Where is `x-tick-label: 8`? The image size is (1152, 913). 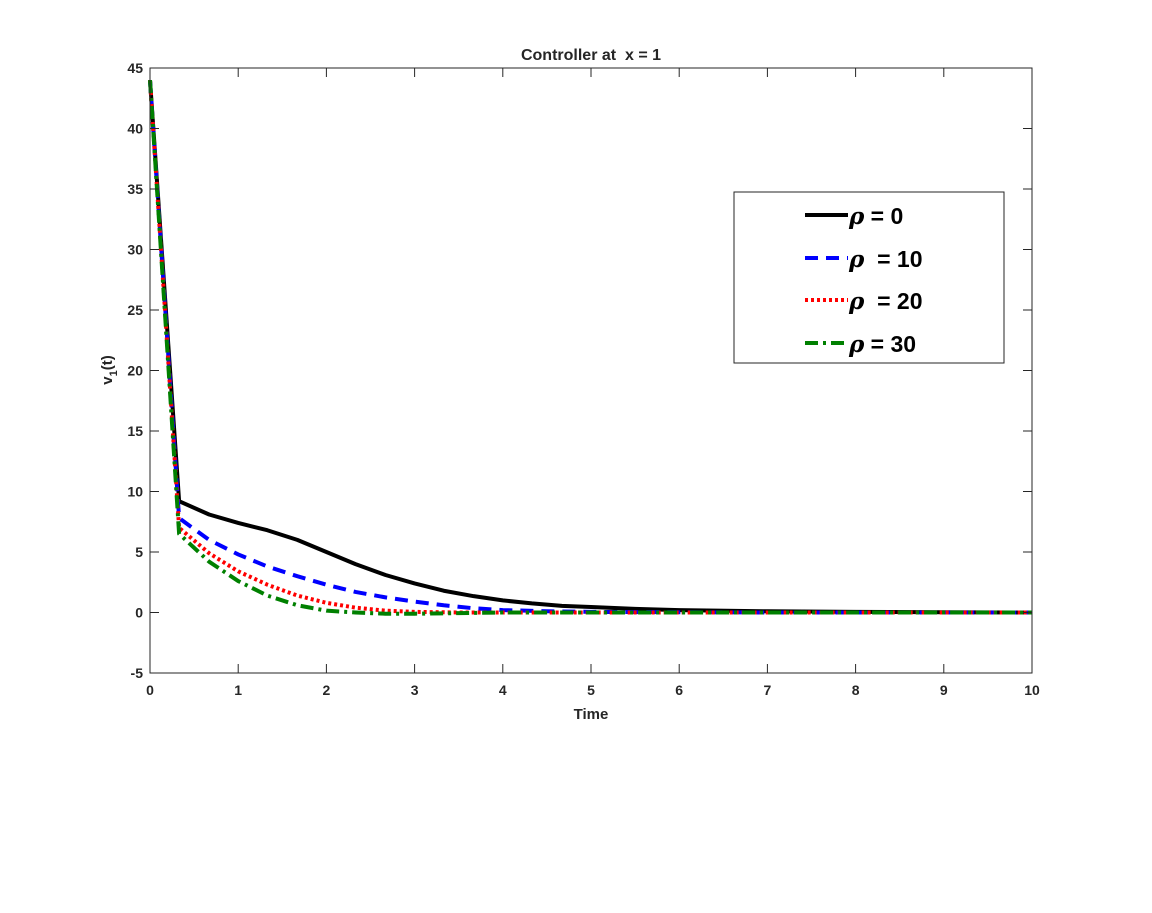
x-tick-label: 8 is located at coordinates (856, 690).